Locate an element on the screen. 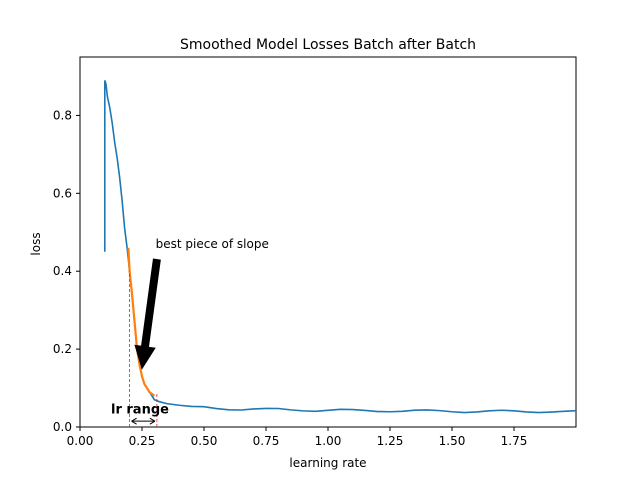 The width and height of the screenshot is (640, 480). x-tick-label: 1.50 is located at coordinates (452, 441).